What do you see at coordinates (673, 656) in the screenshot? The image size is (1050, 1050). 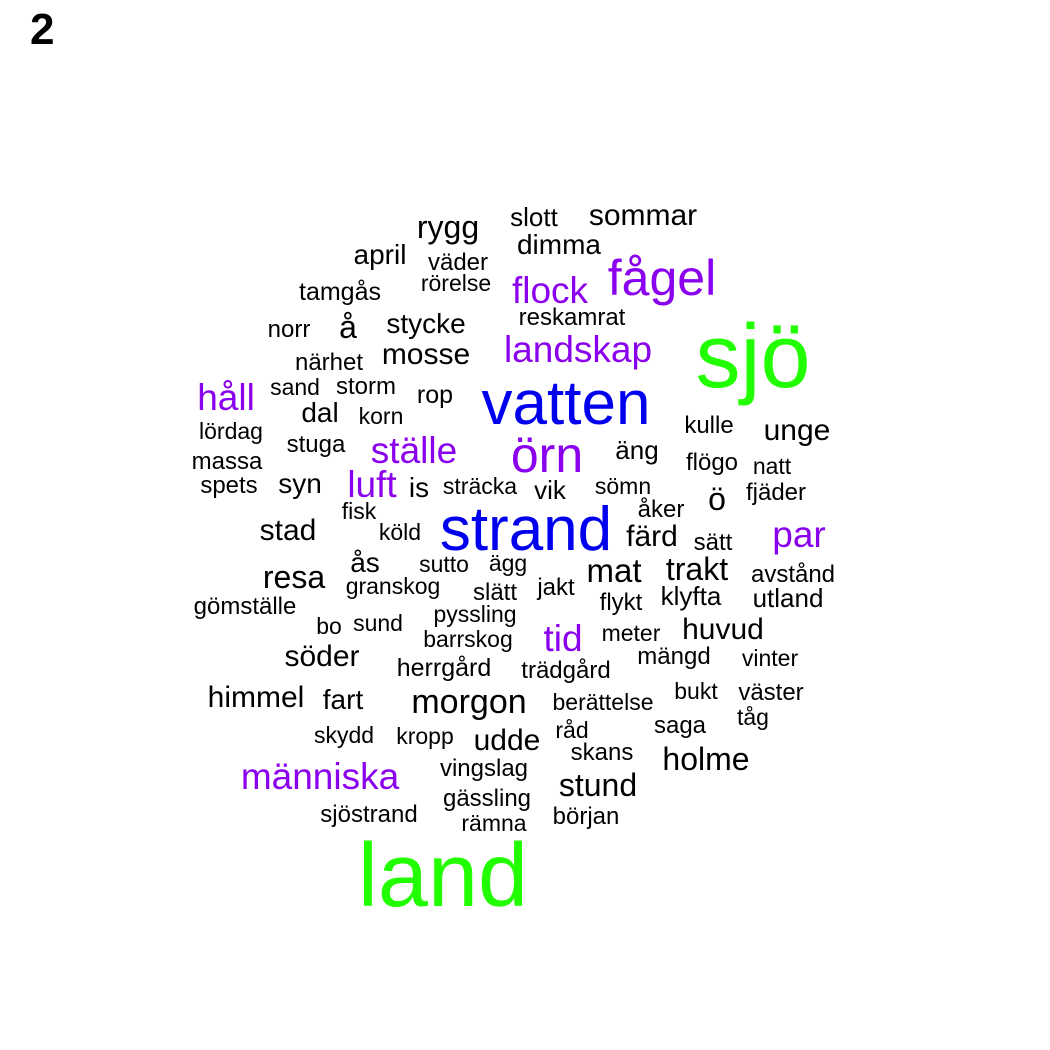 I see `word-78: mängd` at bounding box center [673, 656].